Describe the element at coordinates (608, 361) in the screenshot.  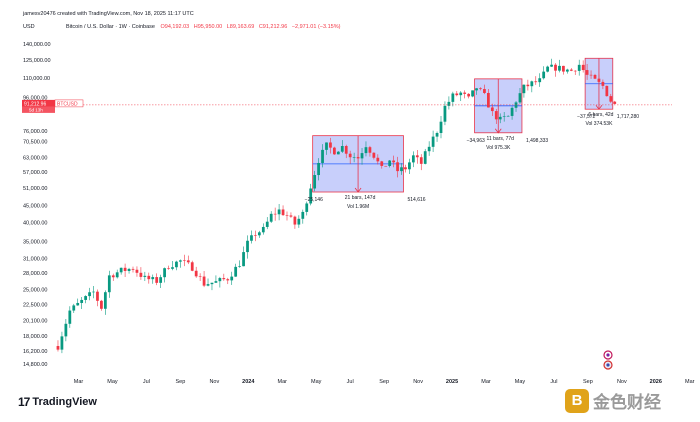
I see `event-markers-icon` at that location.